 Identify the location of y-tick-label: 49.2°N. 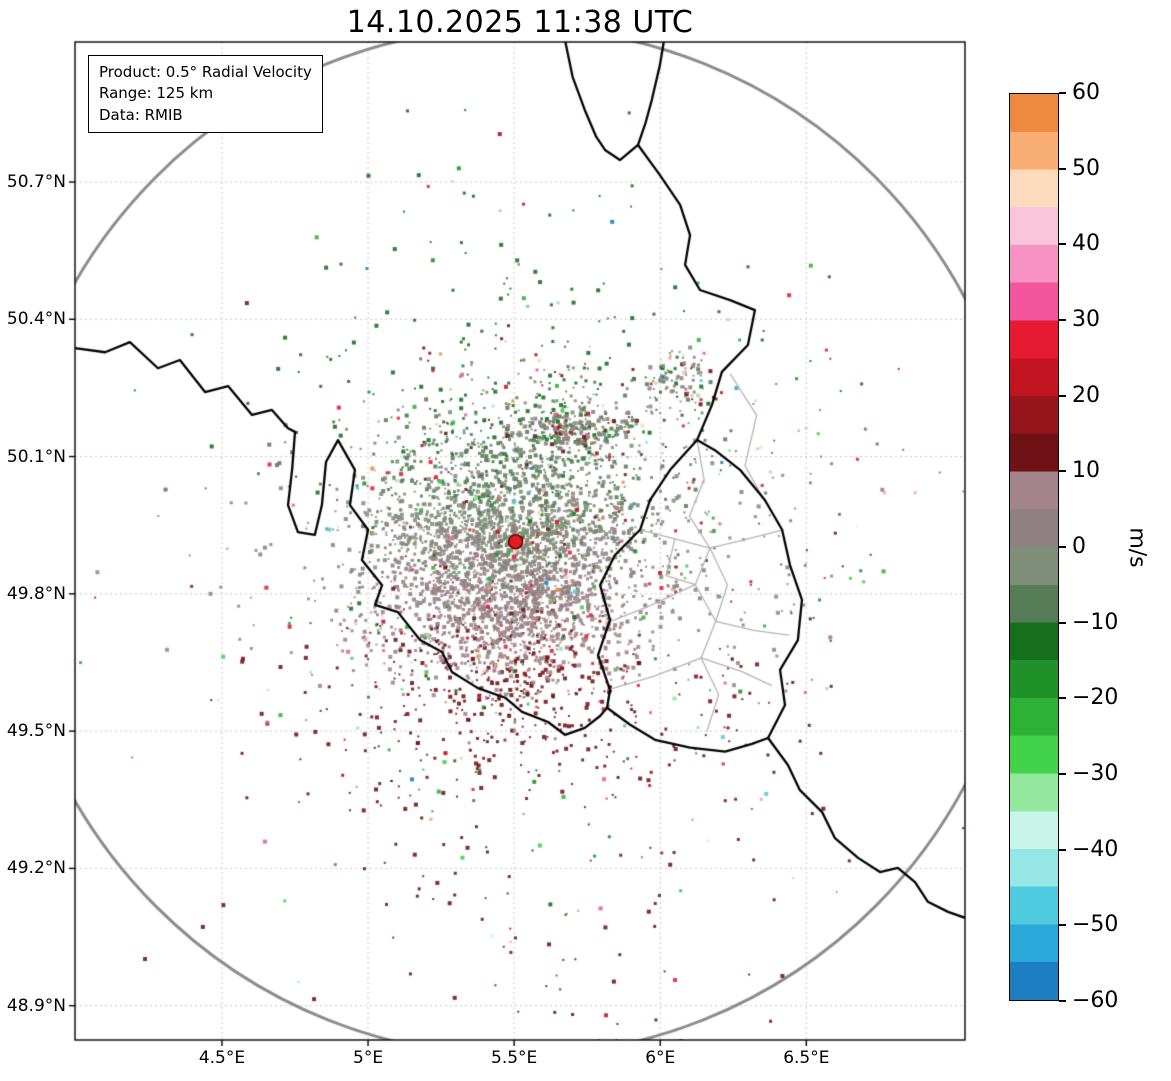
(36, 868).